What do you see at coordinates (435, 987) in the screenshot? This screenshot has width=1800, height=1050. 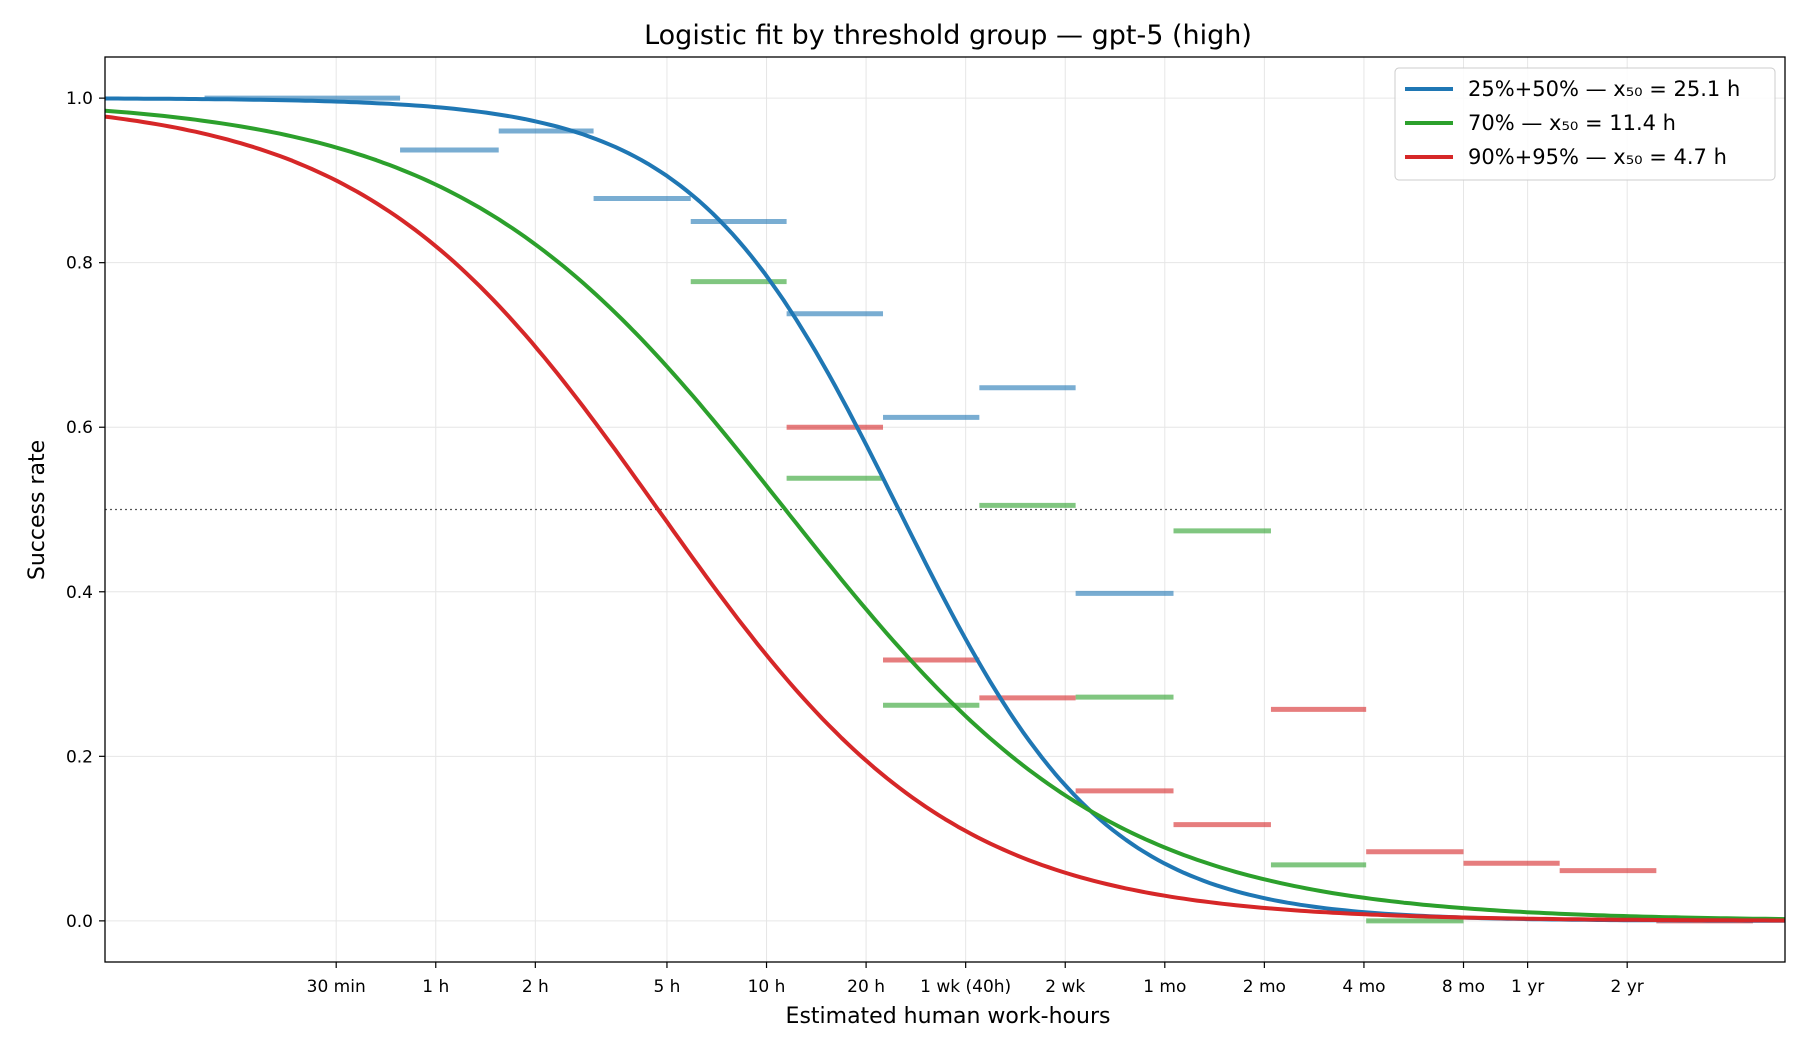 I see `x-tick-label: 1 h` at bounding box center [435, 987].